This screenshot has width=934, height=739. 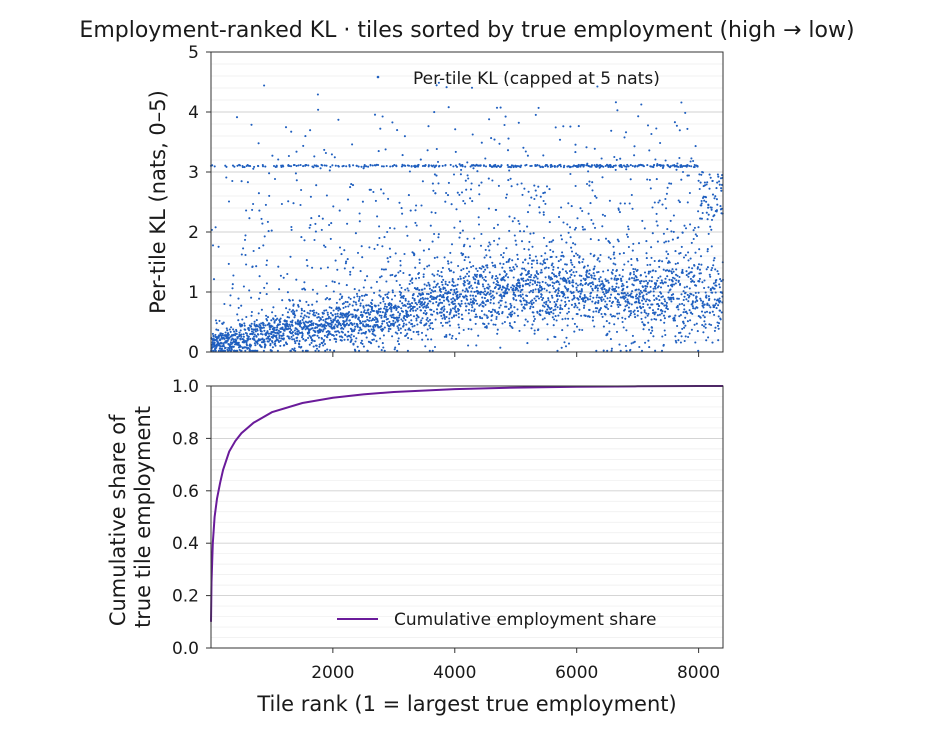 I want to click on bottom-y-tick-label: 0.0, so click(x=185, y=649).